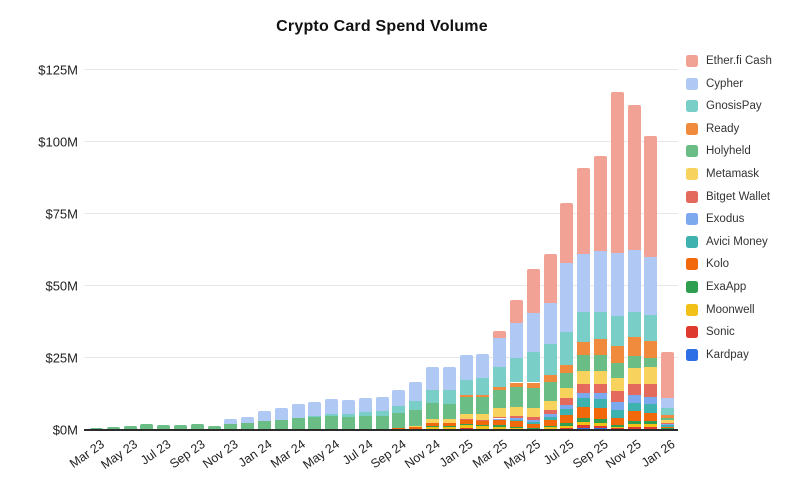 The image size is (800, 494). Describe the element at coordinates (729, 241) in the screenshot. I see `legend-item-avici-money: Avici Money` at that location.